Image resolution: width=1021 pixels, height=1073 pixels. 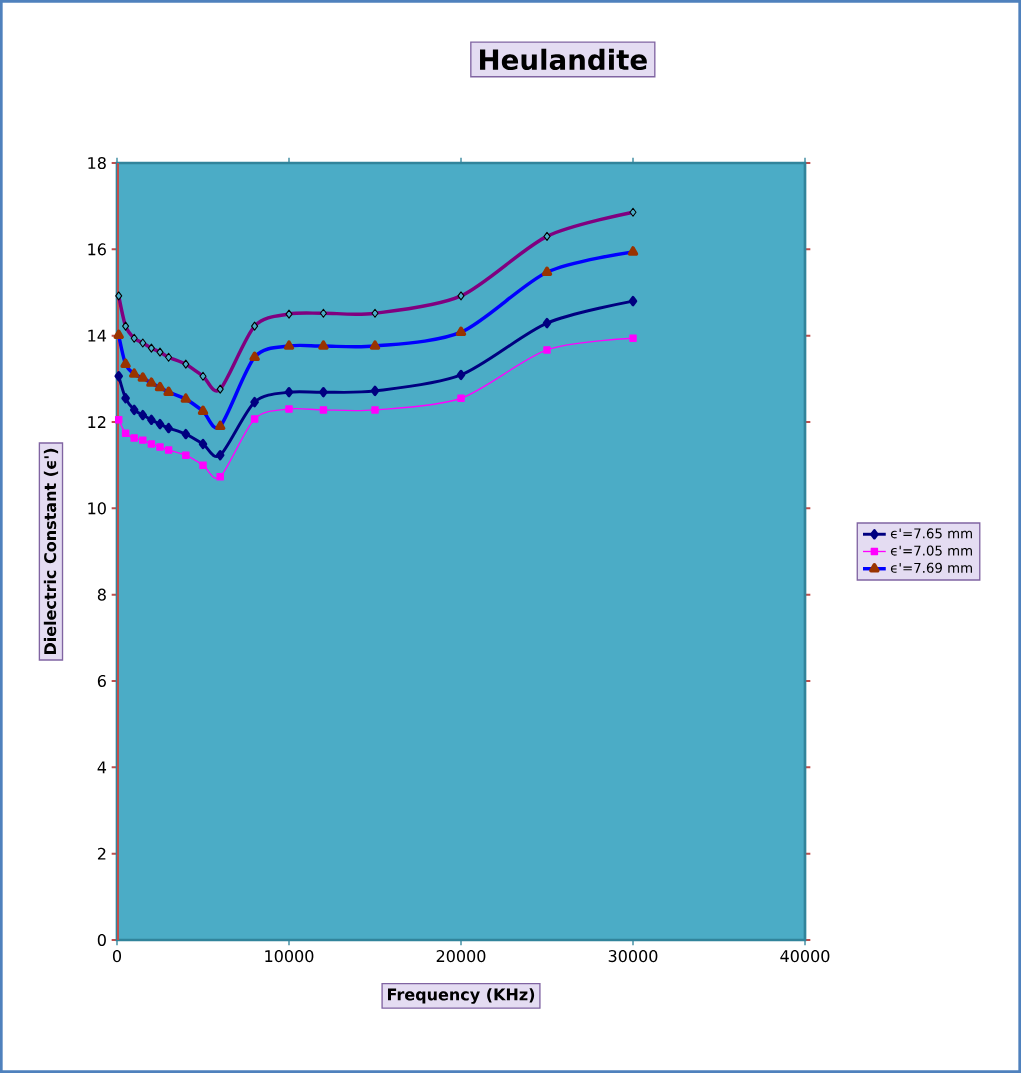 What do you see at coordinates (101, 594) in the screenshot?
I see `y-tick-label: 8` at bounding box center [101, 594].